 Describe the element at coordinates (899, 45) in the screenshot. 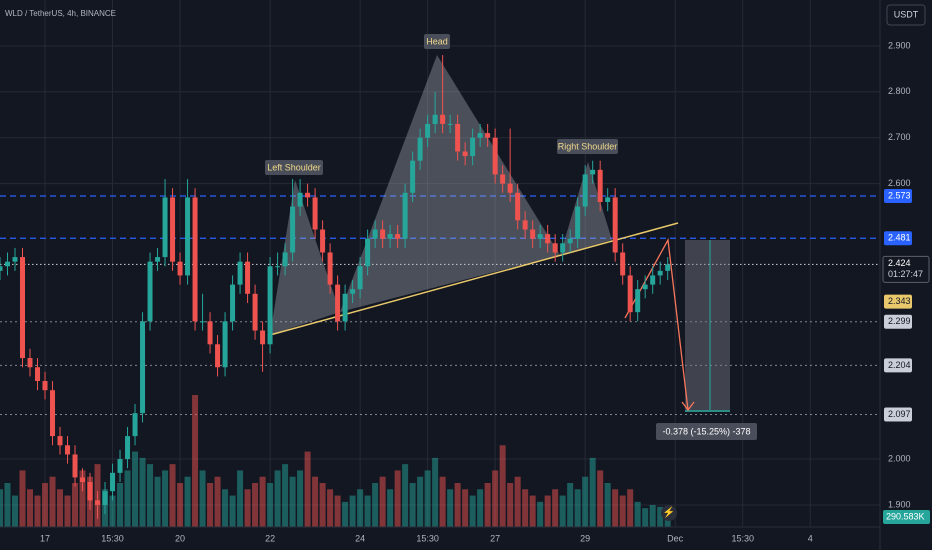

I see `y-tick-label: 2.900` at that location.